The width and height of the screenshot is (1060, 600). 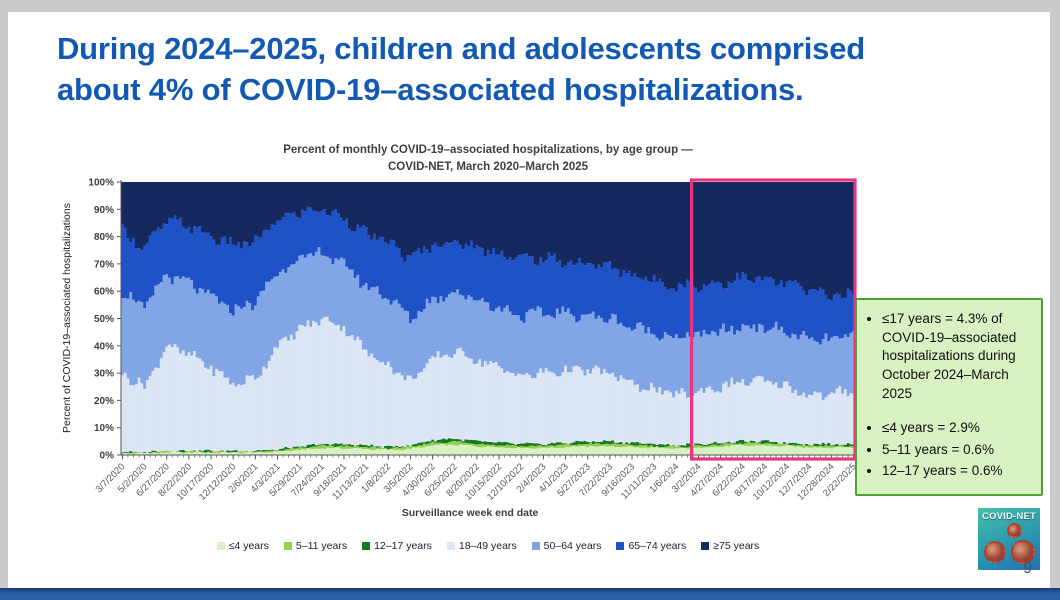 What do you see at coordinates (957, 471) in the screenshot?
I see `callout-item-12-17: 12–17 years = 0.6%` at bounding box center [957, 471].